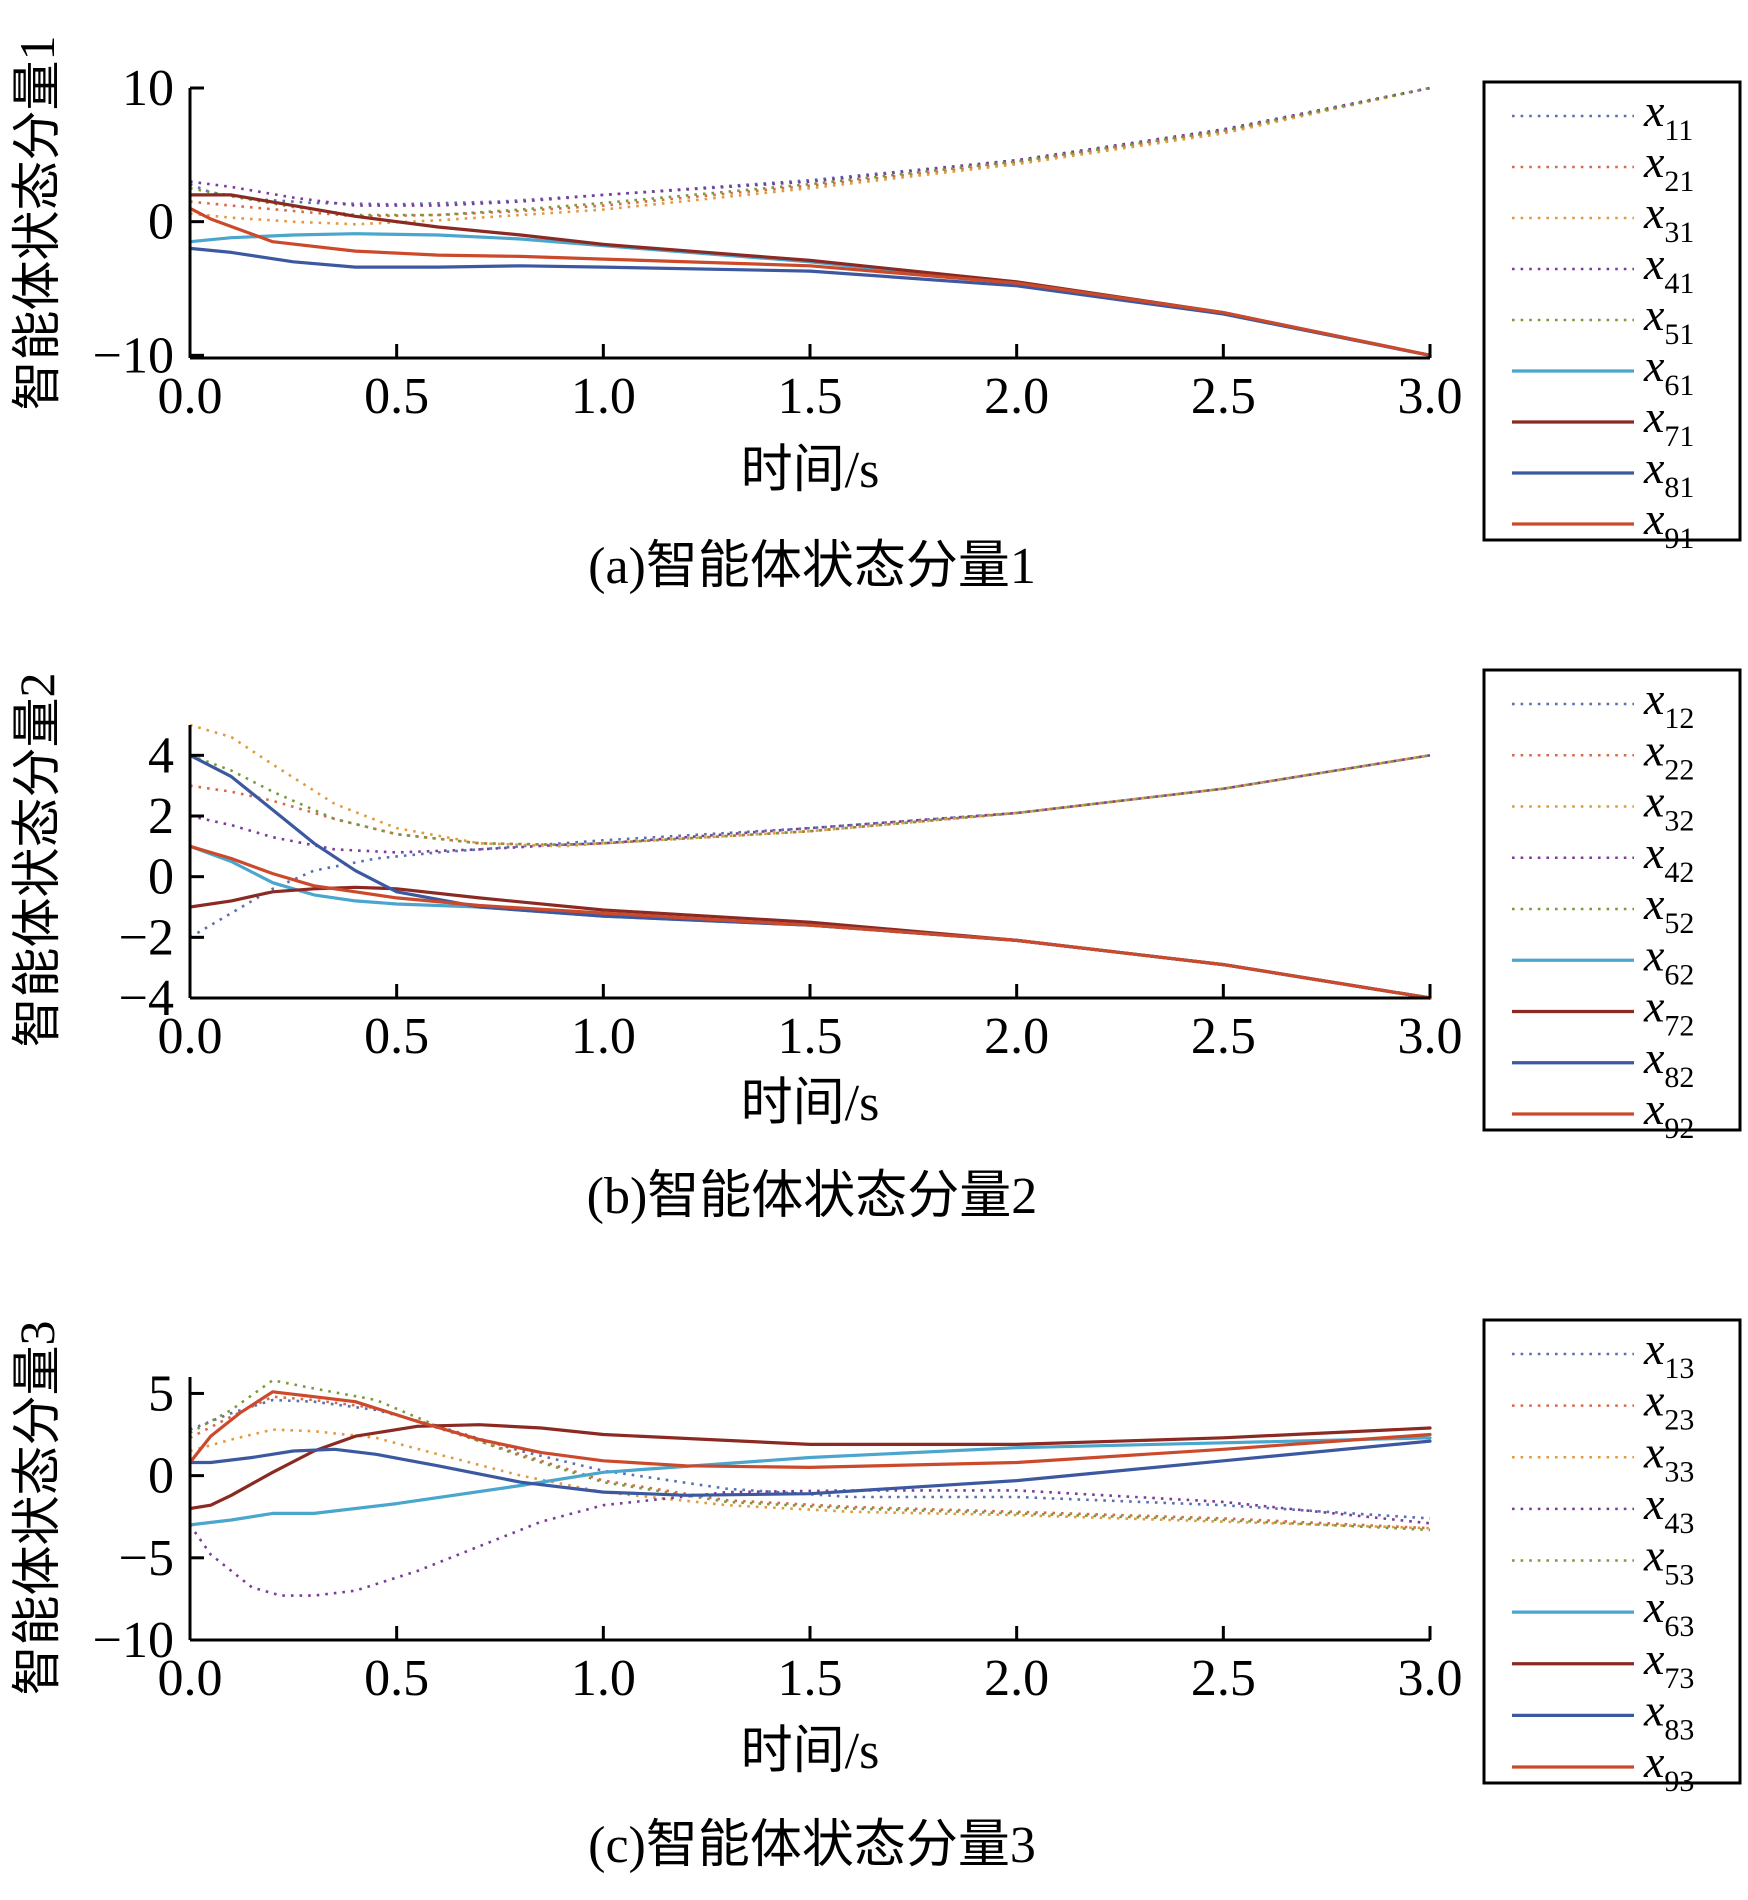  I want to click on series-line-x92, so click(811, 922).